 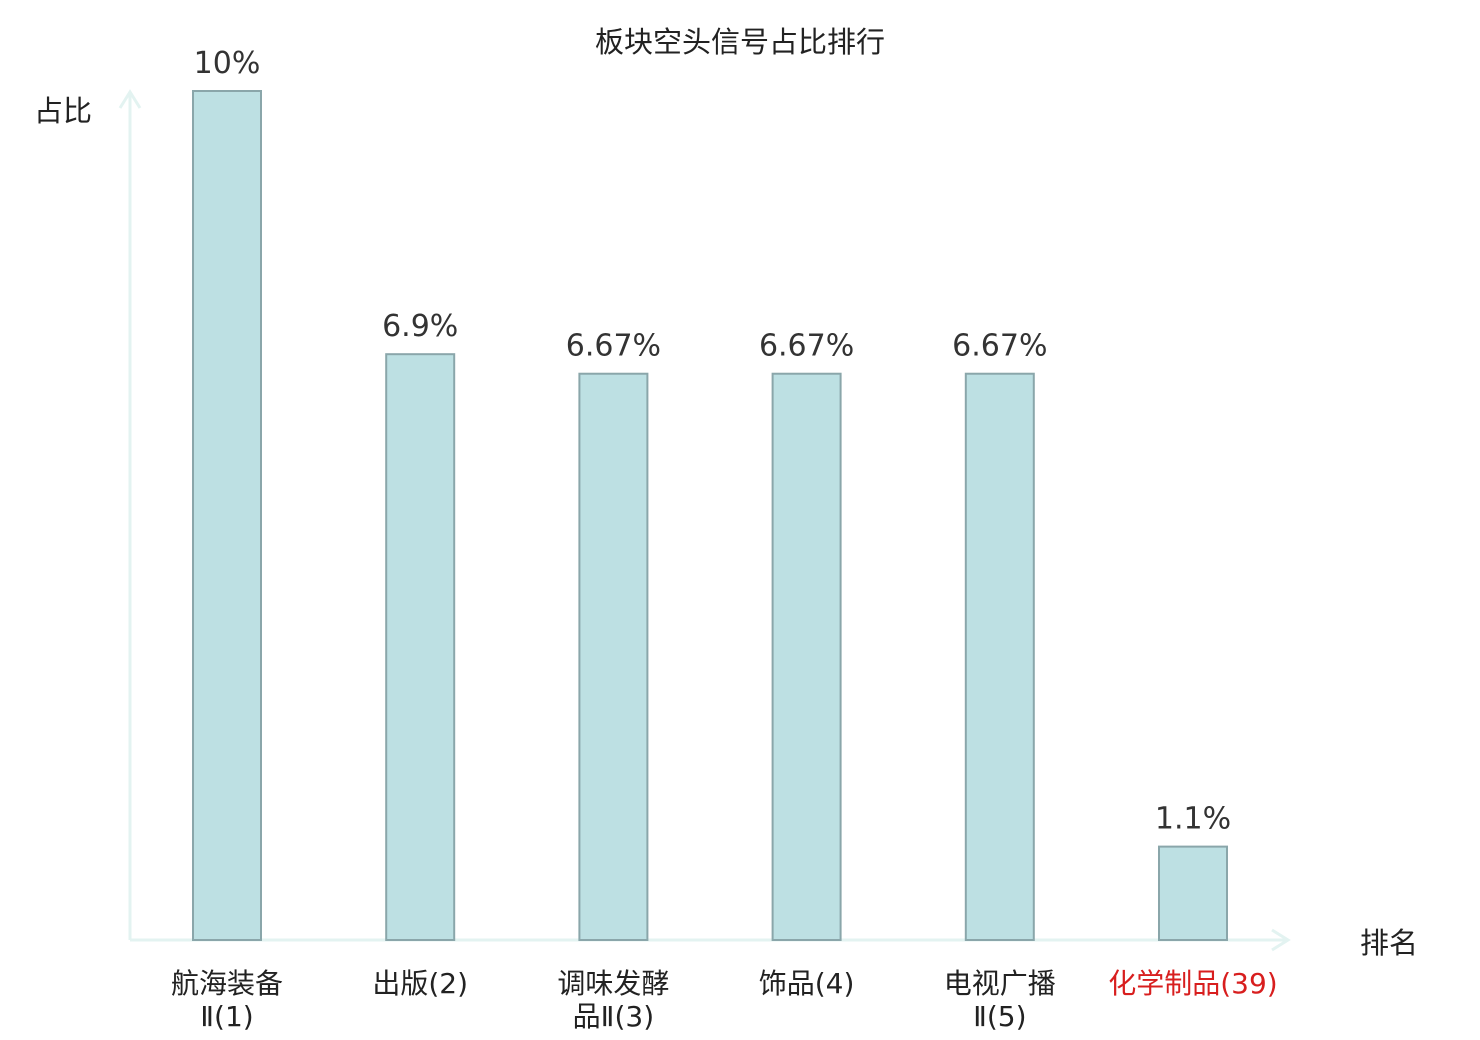 What do you see at coordinates (420, 326) in the screenshot?
I see `value-label-2: 6.9%` at bounding box center [420, 326].